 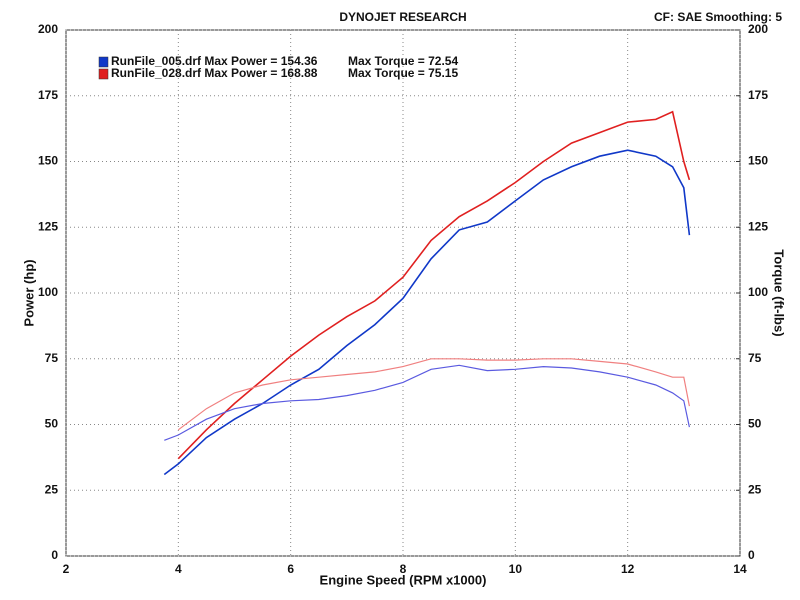 What do you see at coordinates (751, 555) in the screenshot?
I see `y2-tick-label: 0` at bounding box center [751, 555].